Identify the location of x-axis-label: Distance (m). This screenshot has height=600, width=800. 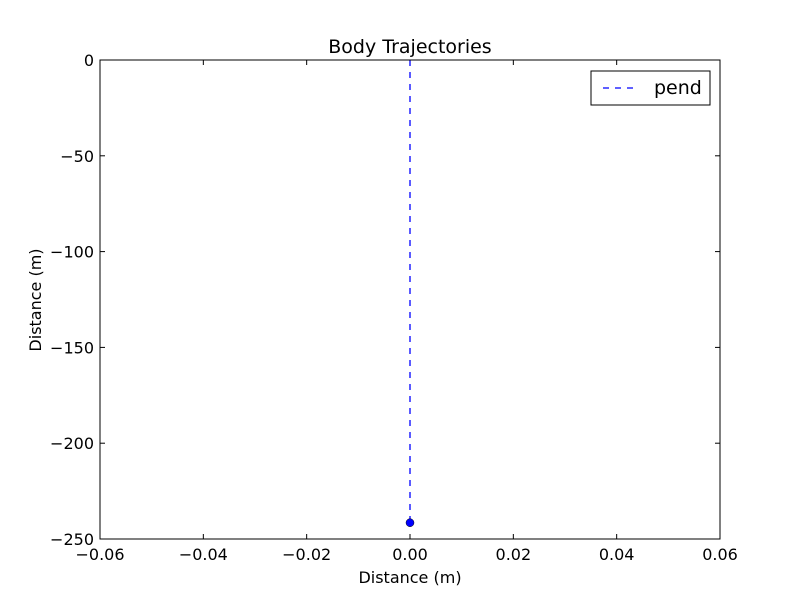
(409, 577).